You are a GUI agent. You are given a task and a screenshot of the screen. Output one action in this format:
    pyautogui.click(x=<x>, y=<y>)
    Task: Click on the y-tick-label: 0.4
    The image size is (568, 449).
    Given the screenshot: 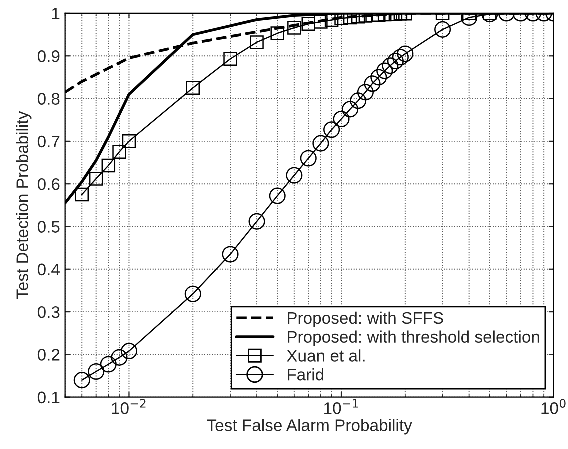 What is the action you would take?
    pyautogui.click(x=49, y=270)
    